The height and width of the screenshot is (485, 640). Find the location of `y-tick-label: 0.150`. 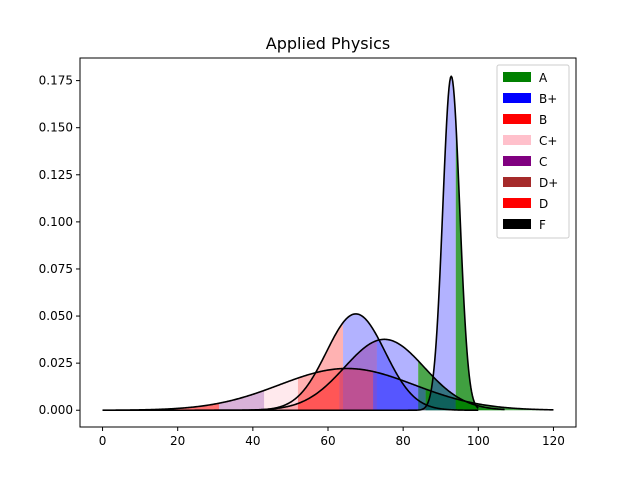

y-tick-label: 0.150 is located at coordinates (56, 128).